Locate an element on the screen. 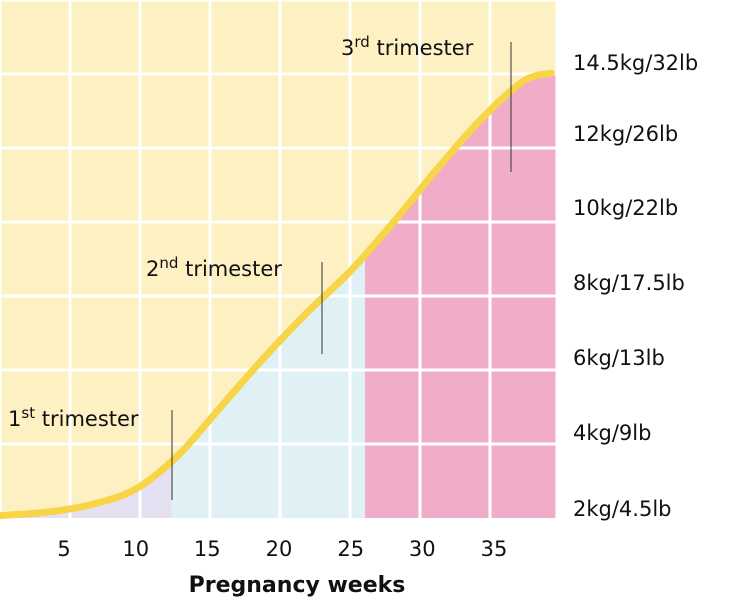  y-tick-label: 12kg/26lb is located at coordinates (625, 134).